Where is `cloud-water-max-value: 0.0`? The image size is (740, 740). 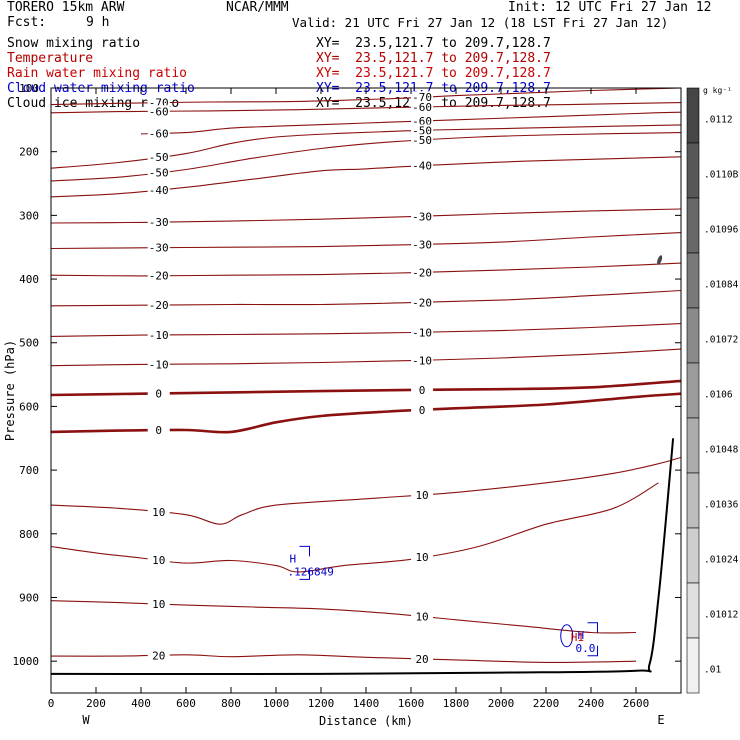
cloud-water-max-value: 0.0 is located at coordinates (586, 648).